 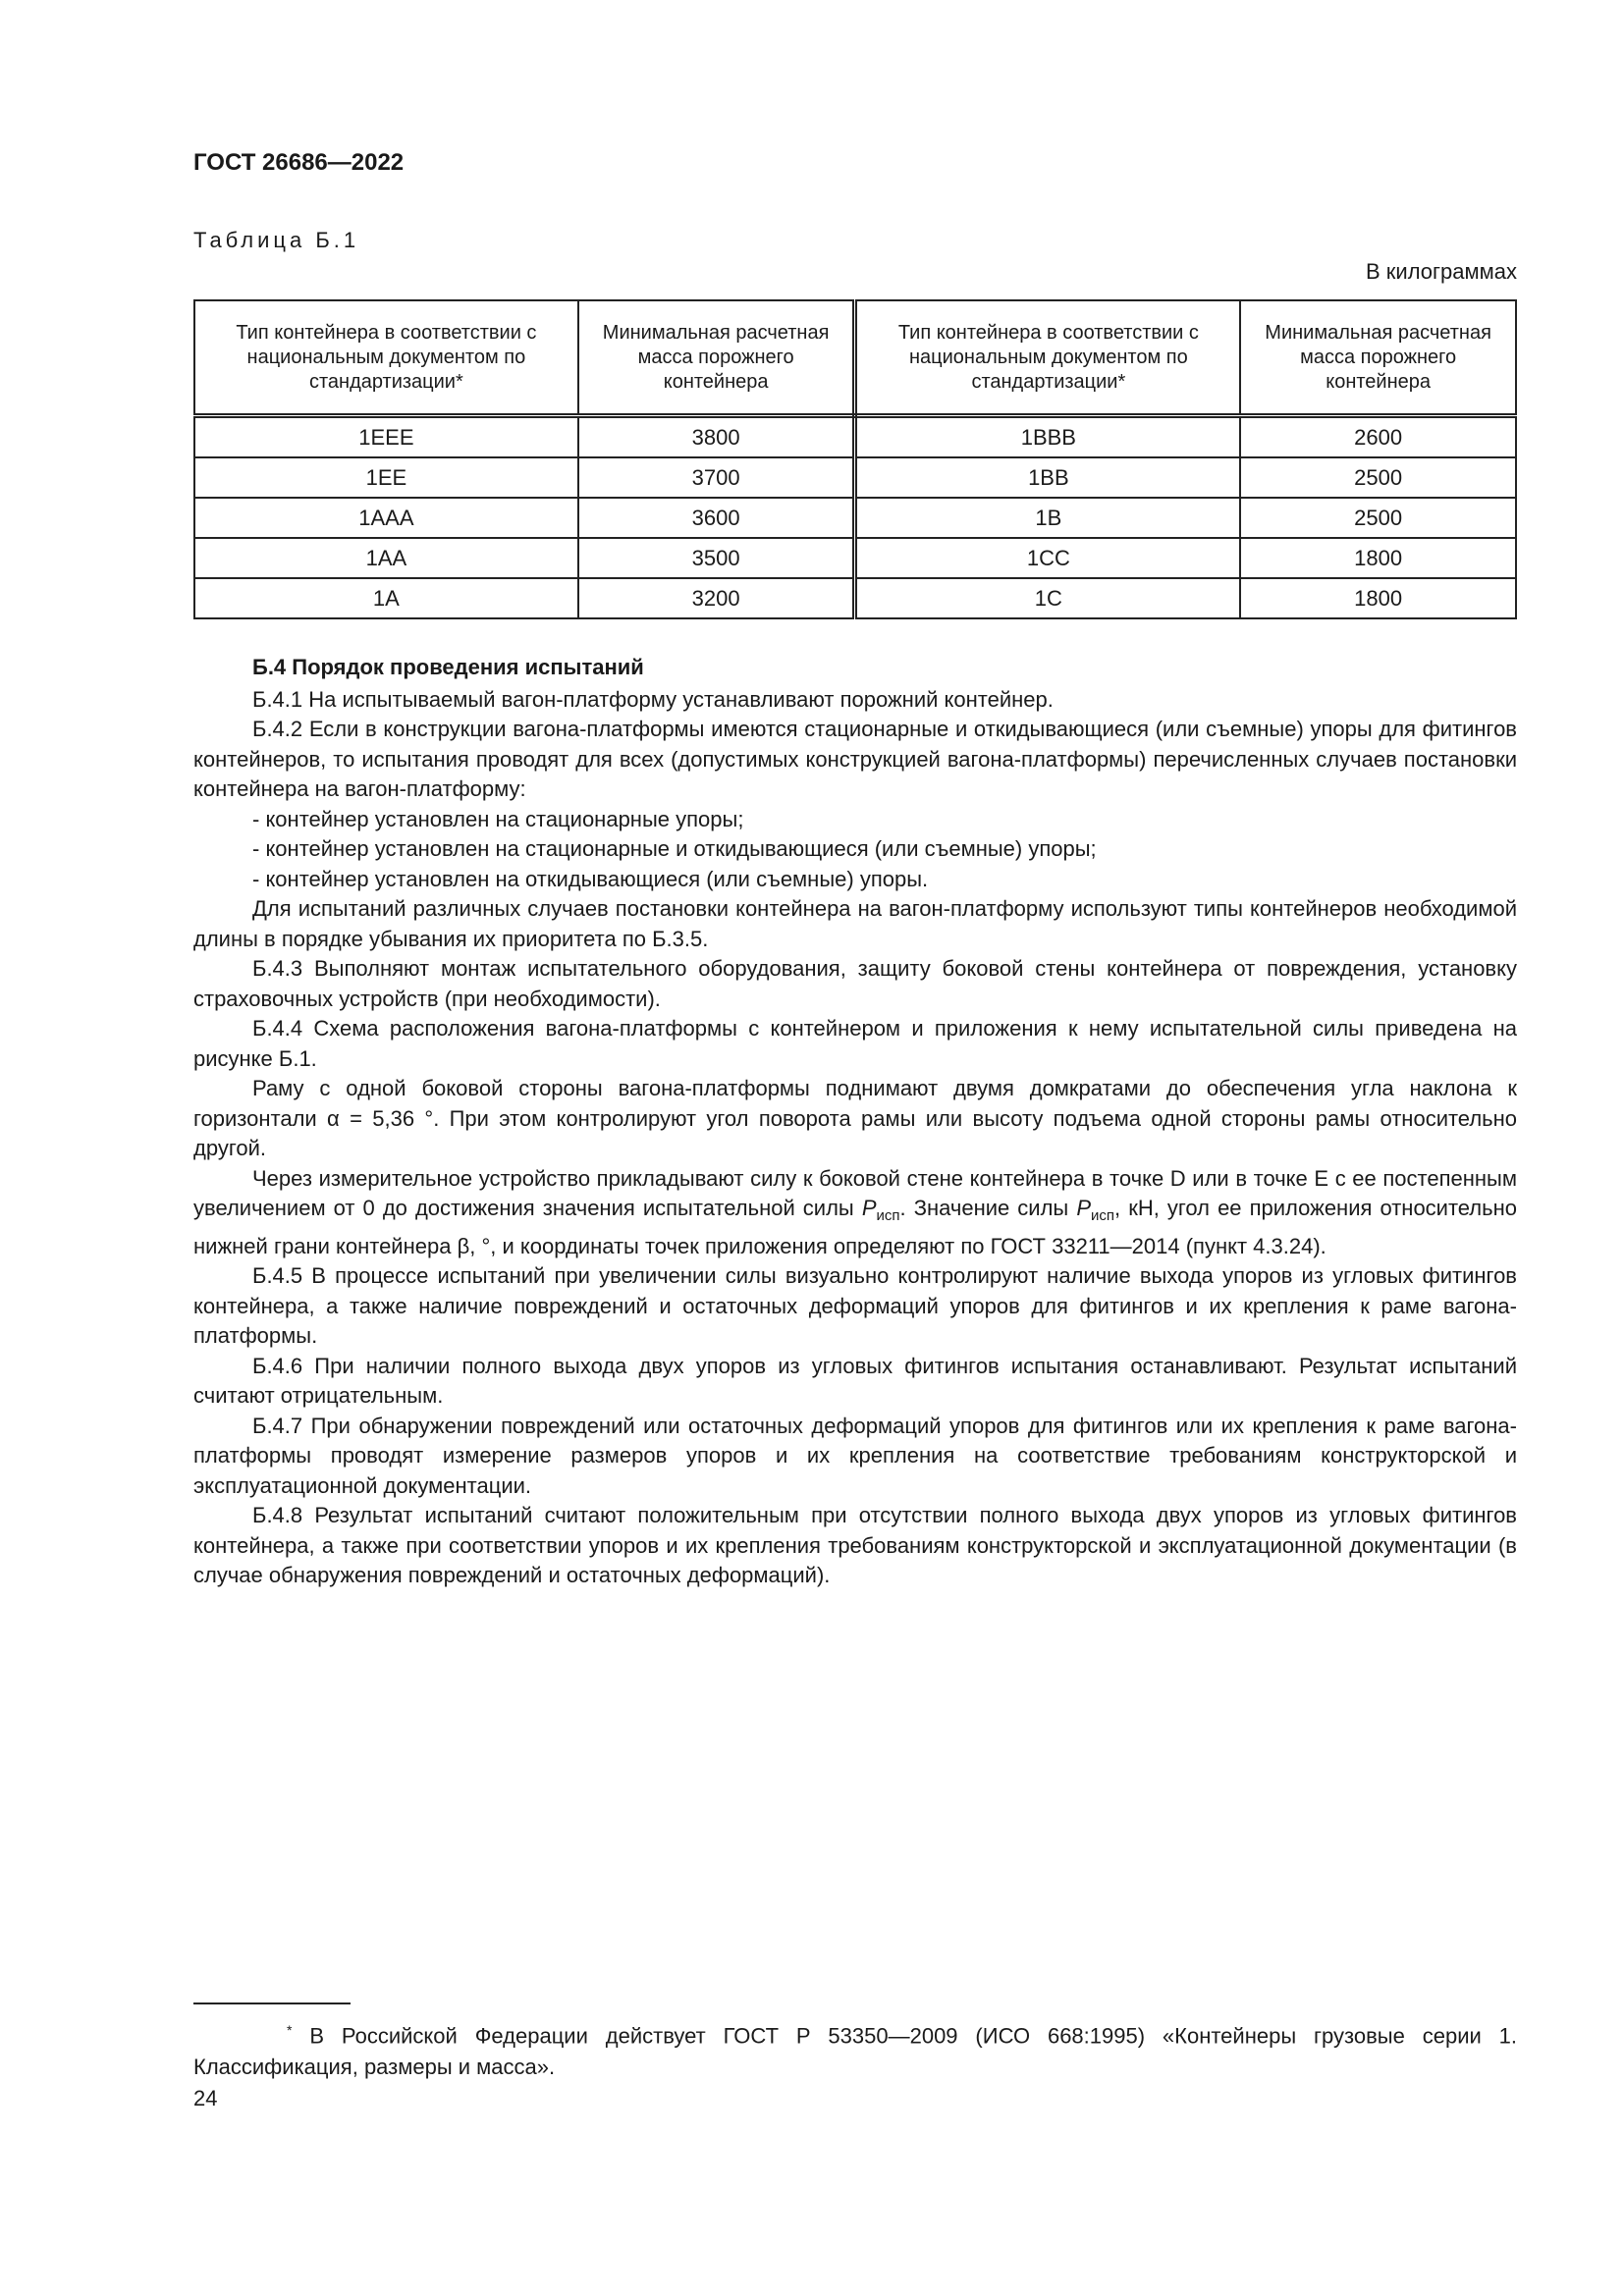 I want to click on table-cell: 1A, so click(x=386, y=598).